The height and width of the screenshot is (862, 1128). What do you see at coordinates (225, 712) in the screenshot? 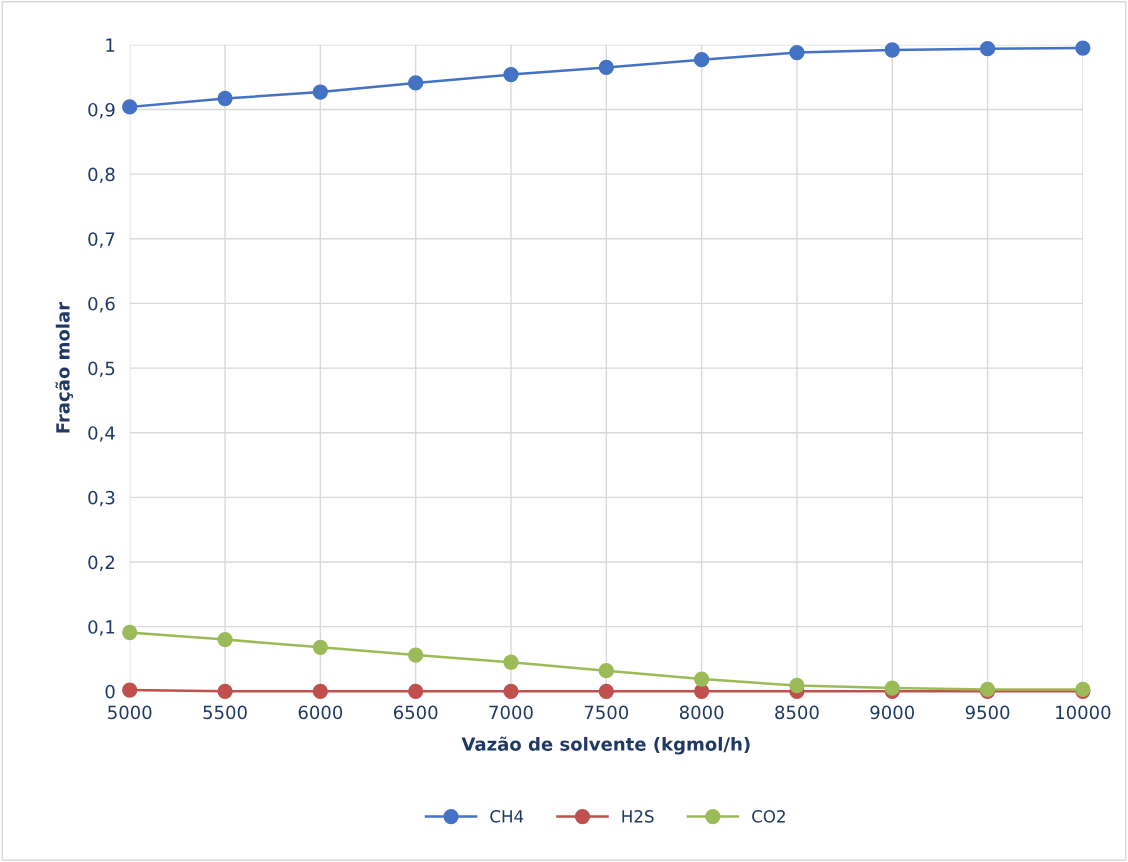
I see `x-tick-label: 5500` at bounding box center [225, 712].